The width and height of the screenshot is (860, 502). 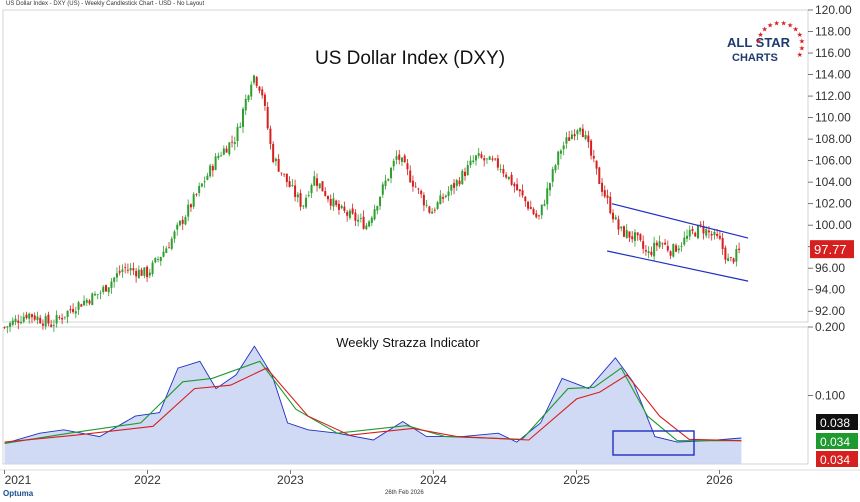 I want to click on price-tick-label: 106.00, so click(x=833, y=161).